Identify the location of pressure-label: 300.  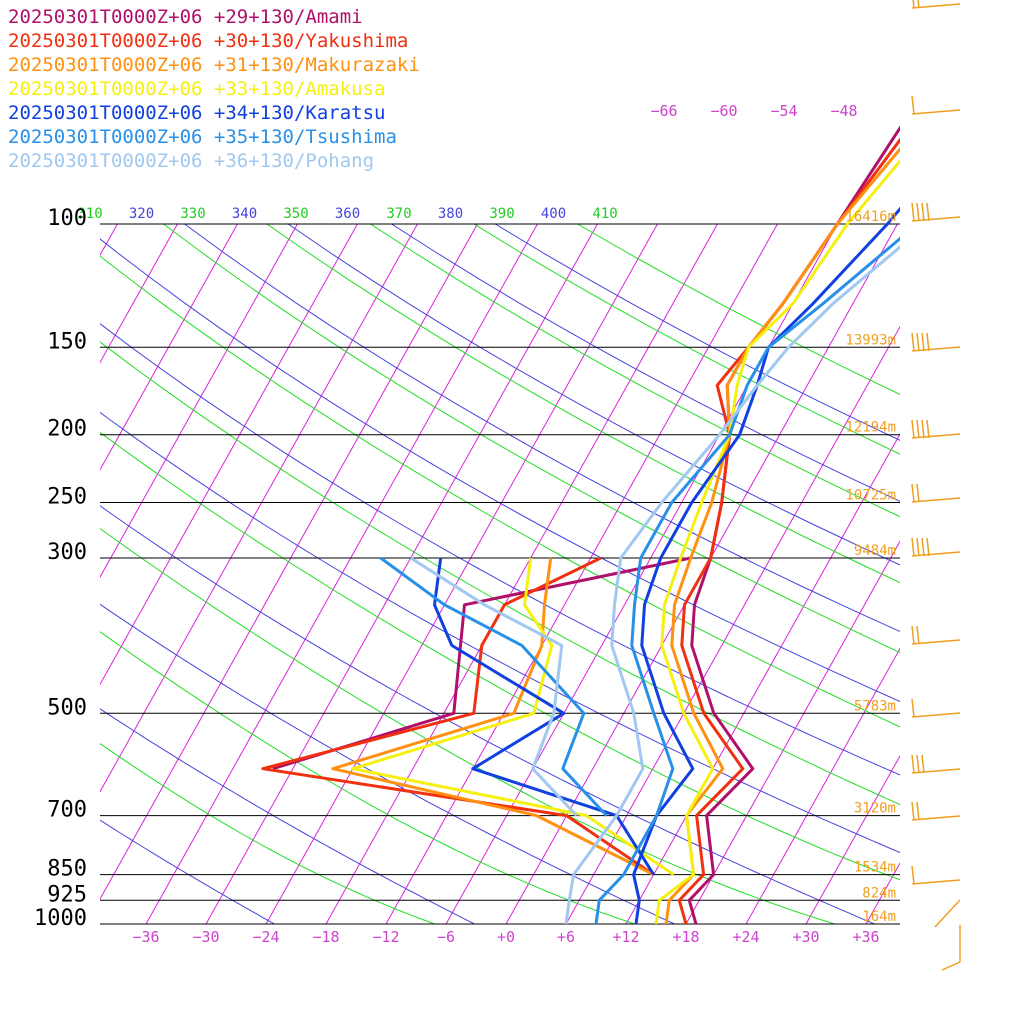
(67, 552).